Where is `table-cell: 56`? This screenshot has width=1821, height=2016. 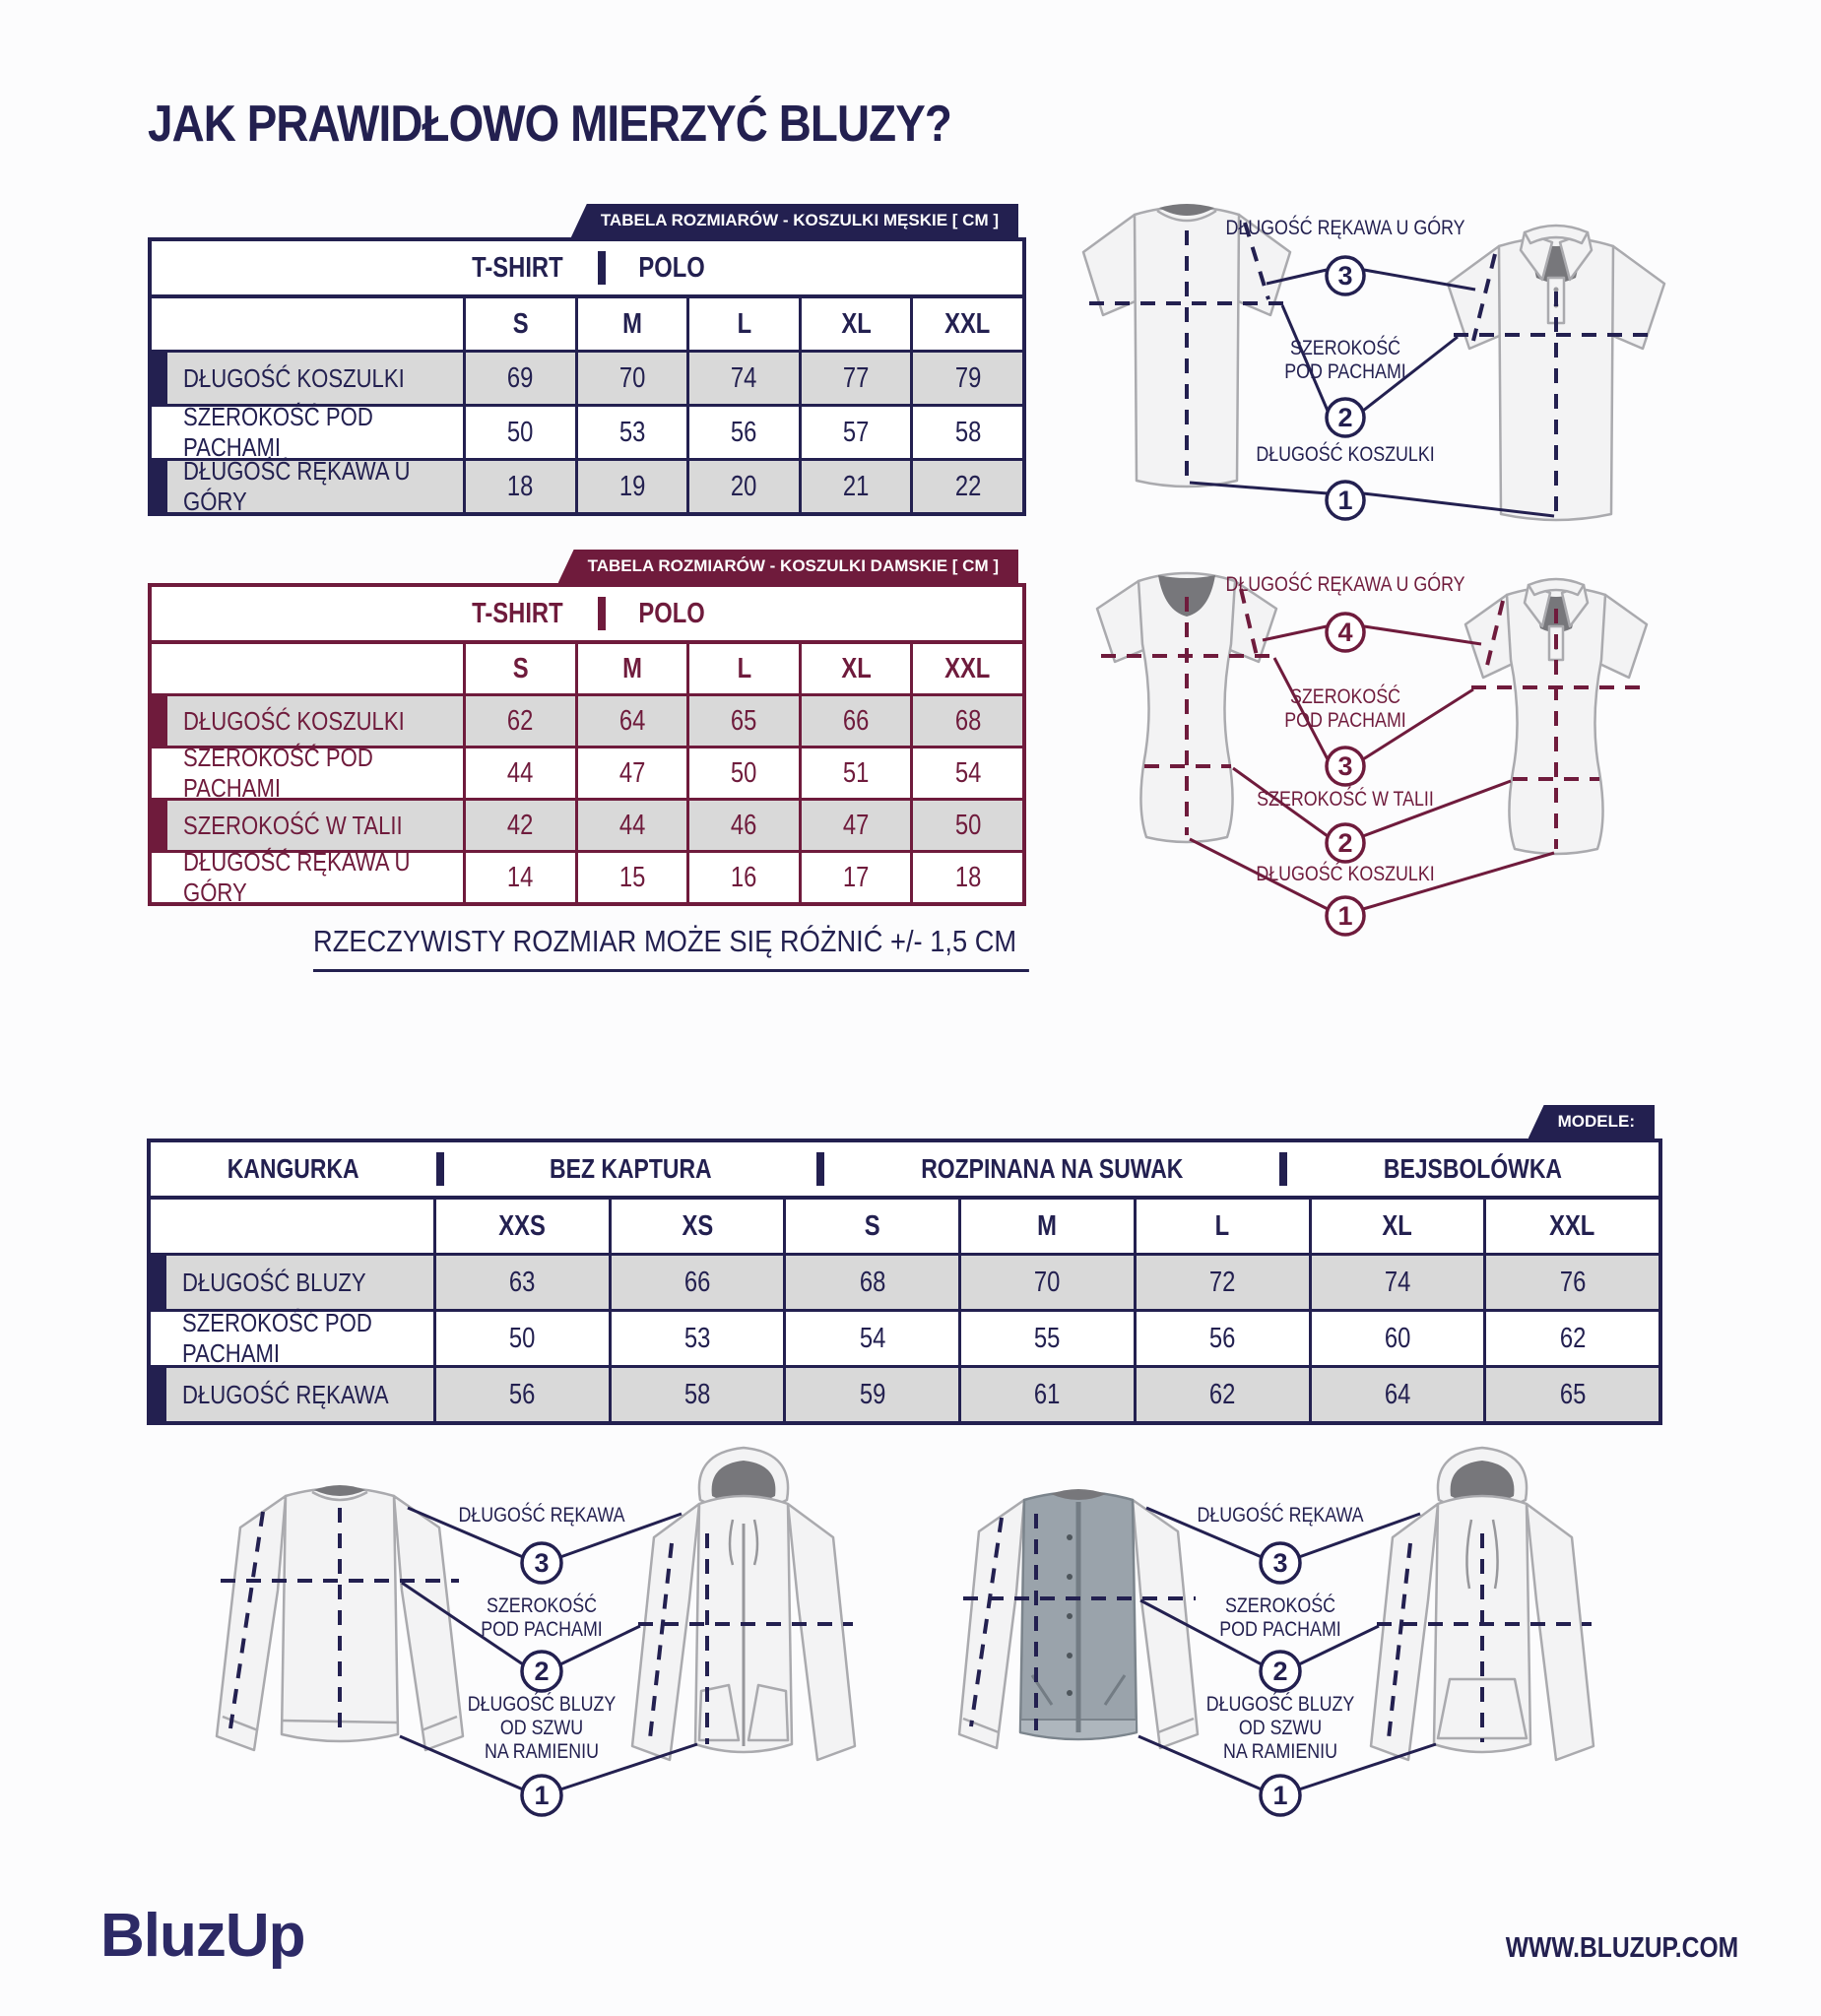 table-cell: 56 is located at coordinates (522, 1394).